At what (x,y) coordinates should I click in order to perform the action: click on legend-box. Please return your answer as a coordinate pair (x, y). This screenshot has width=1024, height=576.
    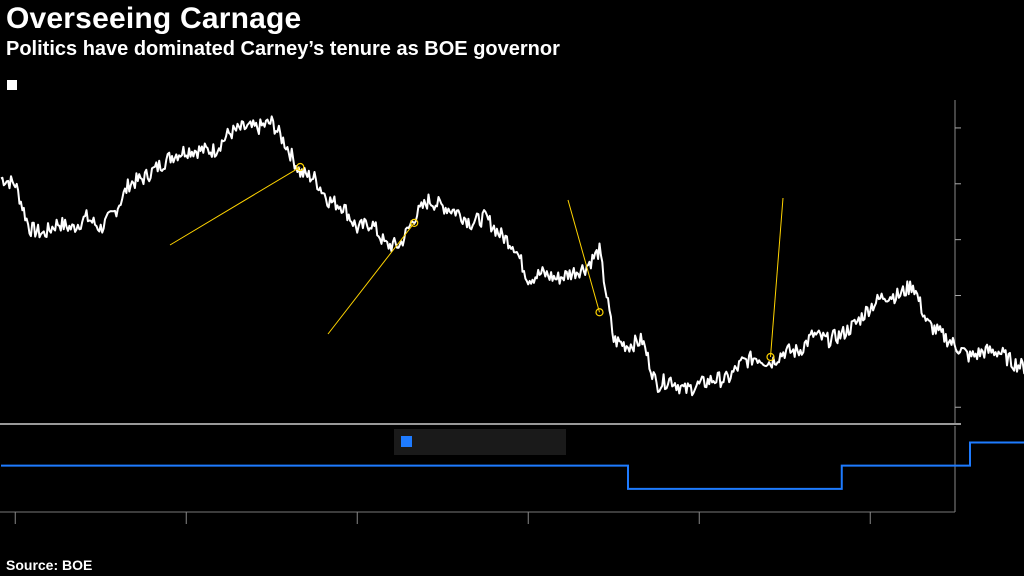
    Looking at the image, I should click on (480, 442).